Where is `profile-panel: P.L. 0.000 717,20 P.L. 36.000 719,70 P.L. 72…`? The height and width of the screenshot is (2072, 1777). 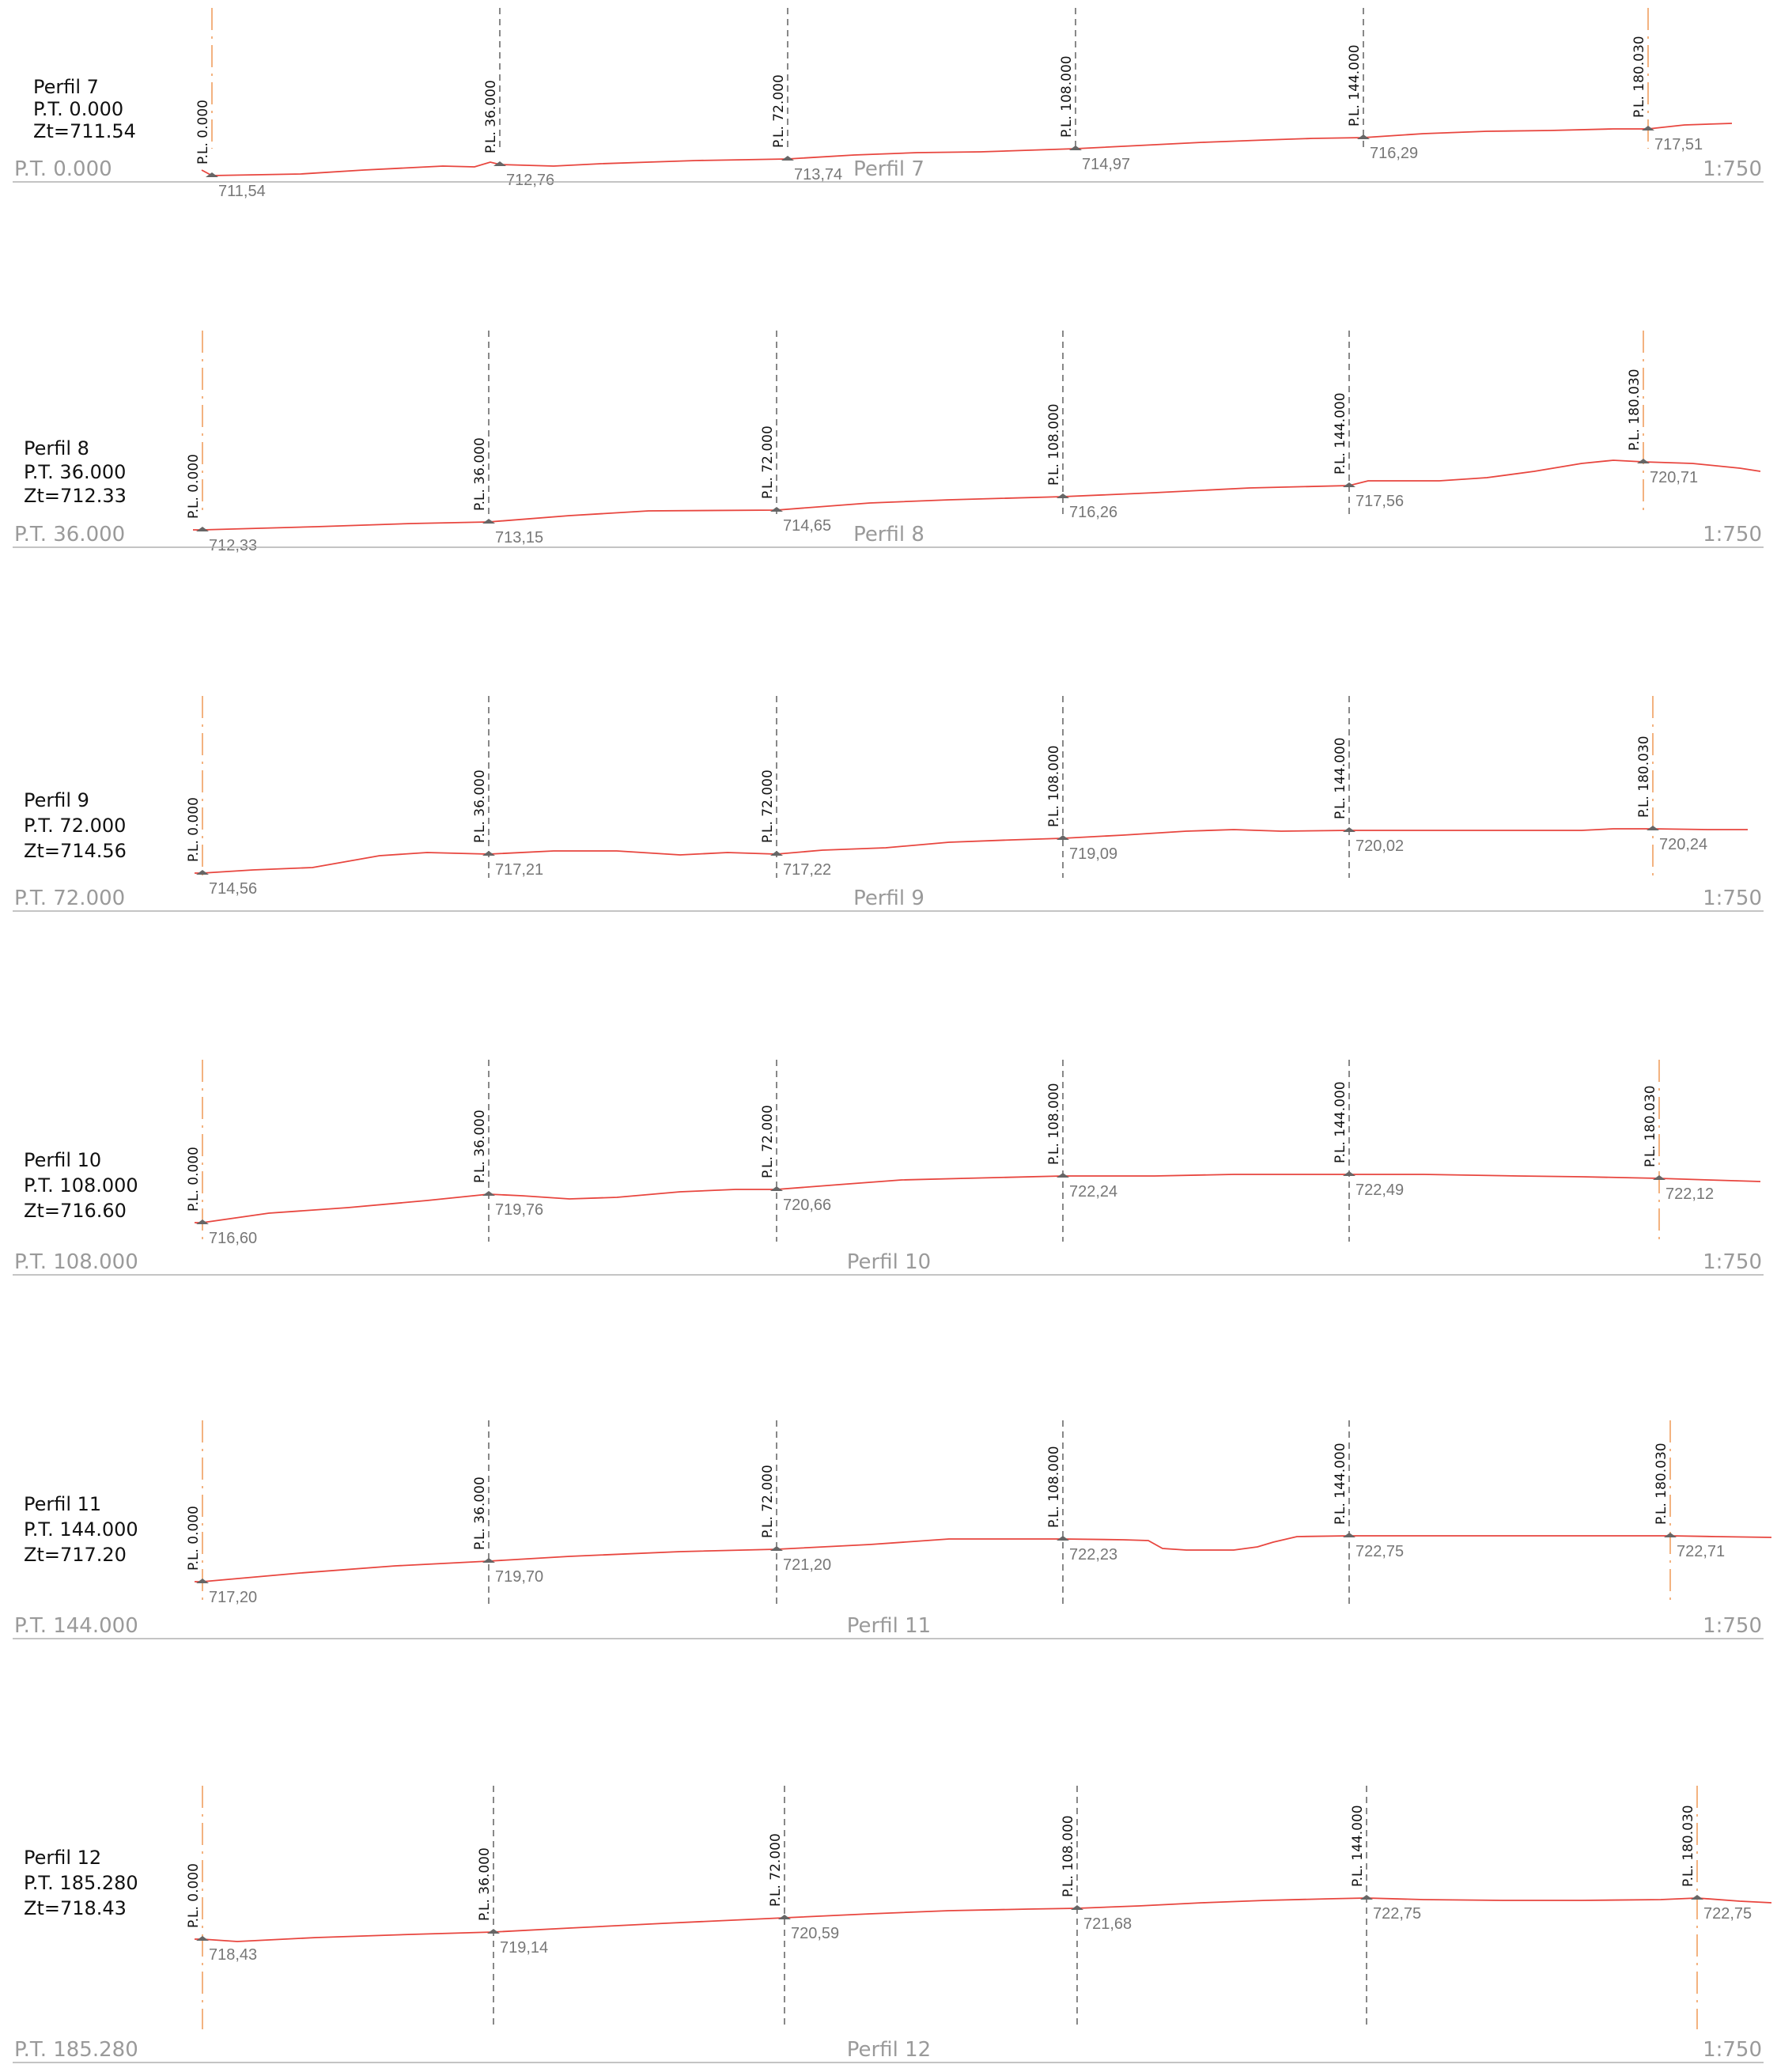 profile-panel: P.L. 0.000 717,20 P.L. 36.000 719,70 P.L. 72… is located at coordinates (892, 1529).